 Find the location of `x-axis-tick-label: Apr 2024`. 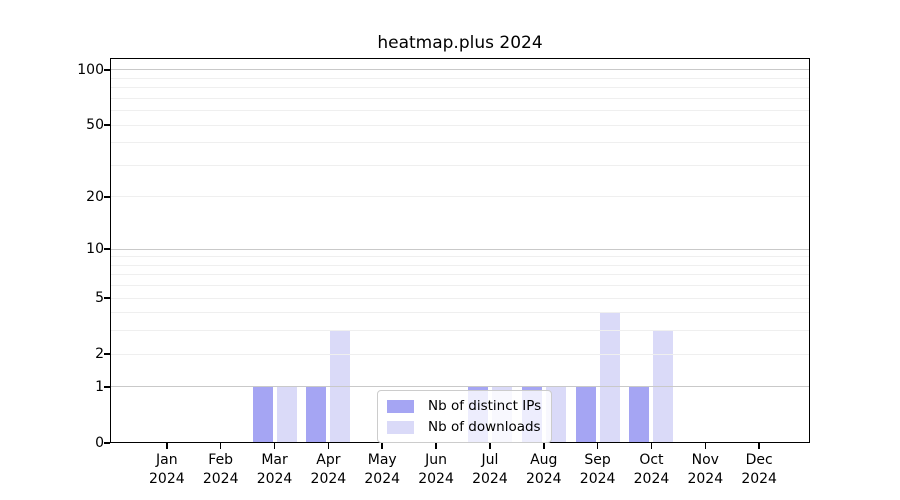

x-axis-tick-label: Apr 2024 is located at coordinates (328, 470).